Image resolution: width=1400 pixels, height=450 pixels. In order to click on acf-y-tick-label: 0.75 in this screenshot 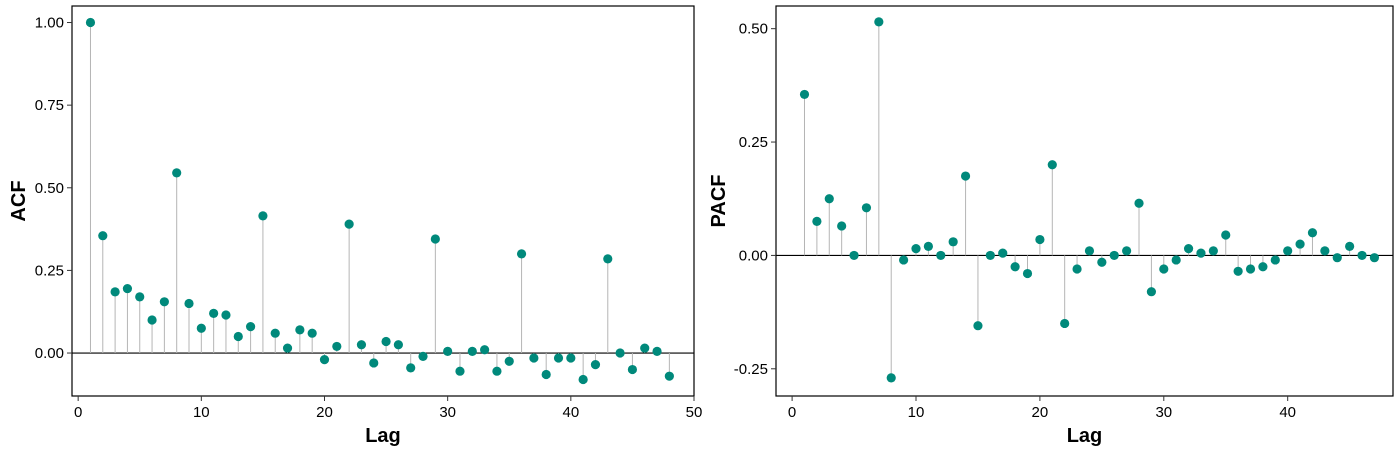, I will do `click(49, 105)`.